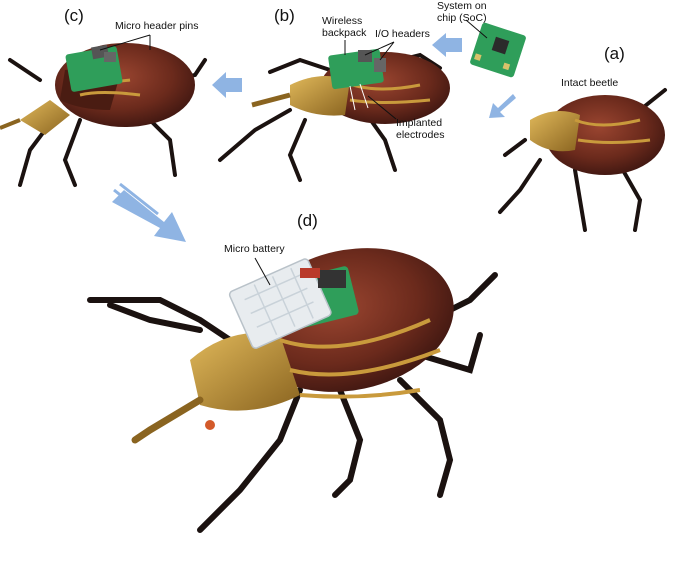  What do you see at coordinates (498, 50) in the screenshot?
I see `soc-chip` at bounding box center [498, 50].